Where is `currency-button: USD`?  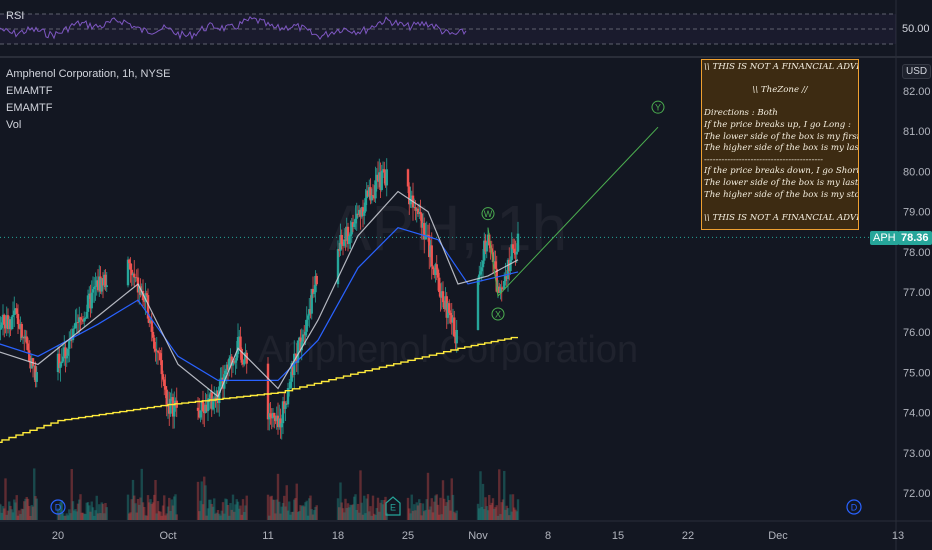 currency-button: USD is located at coordinates (917, 71).